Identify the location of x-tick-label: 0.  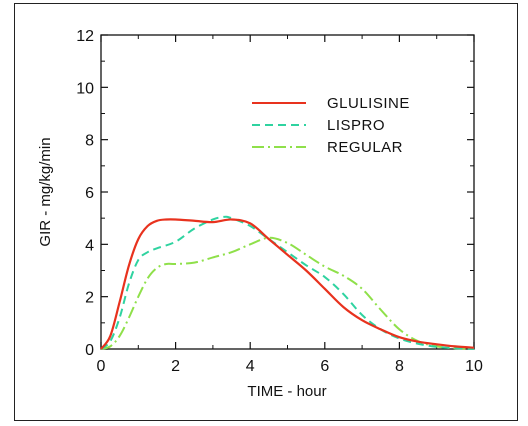
(101, 366).